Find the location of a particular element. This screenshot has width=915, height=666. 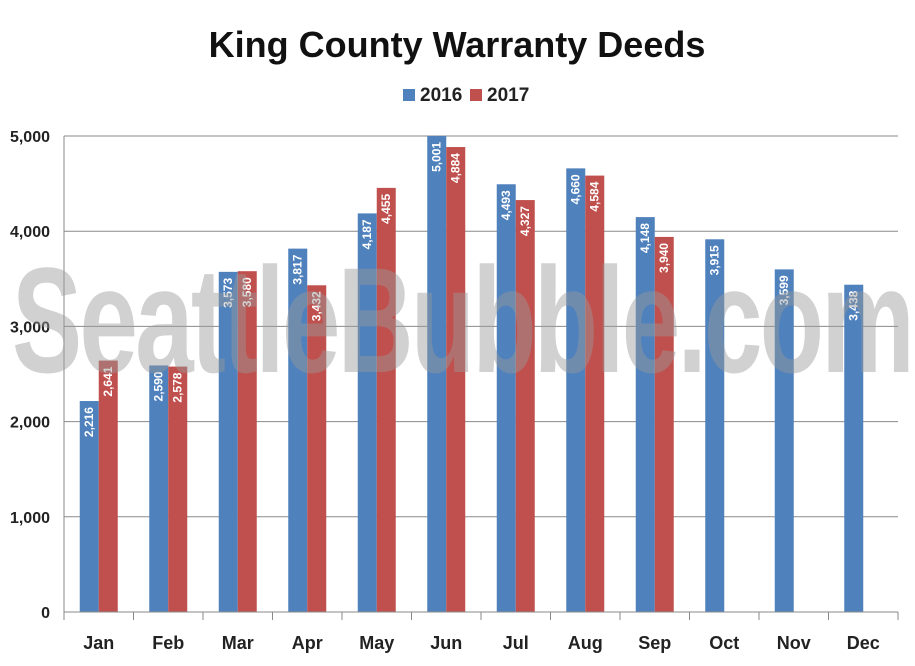

bar-label: 4,884 is located at coordinates (456, 168).